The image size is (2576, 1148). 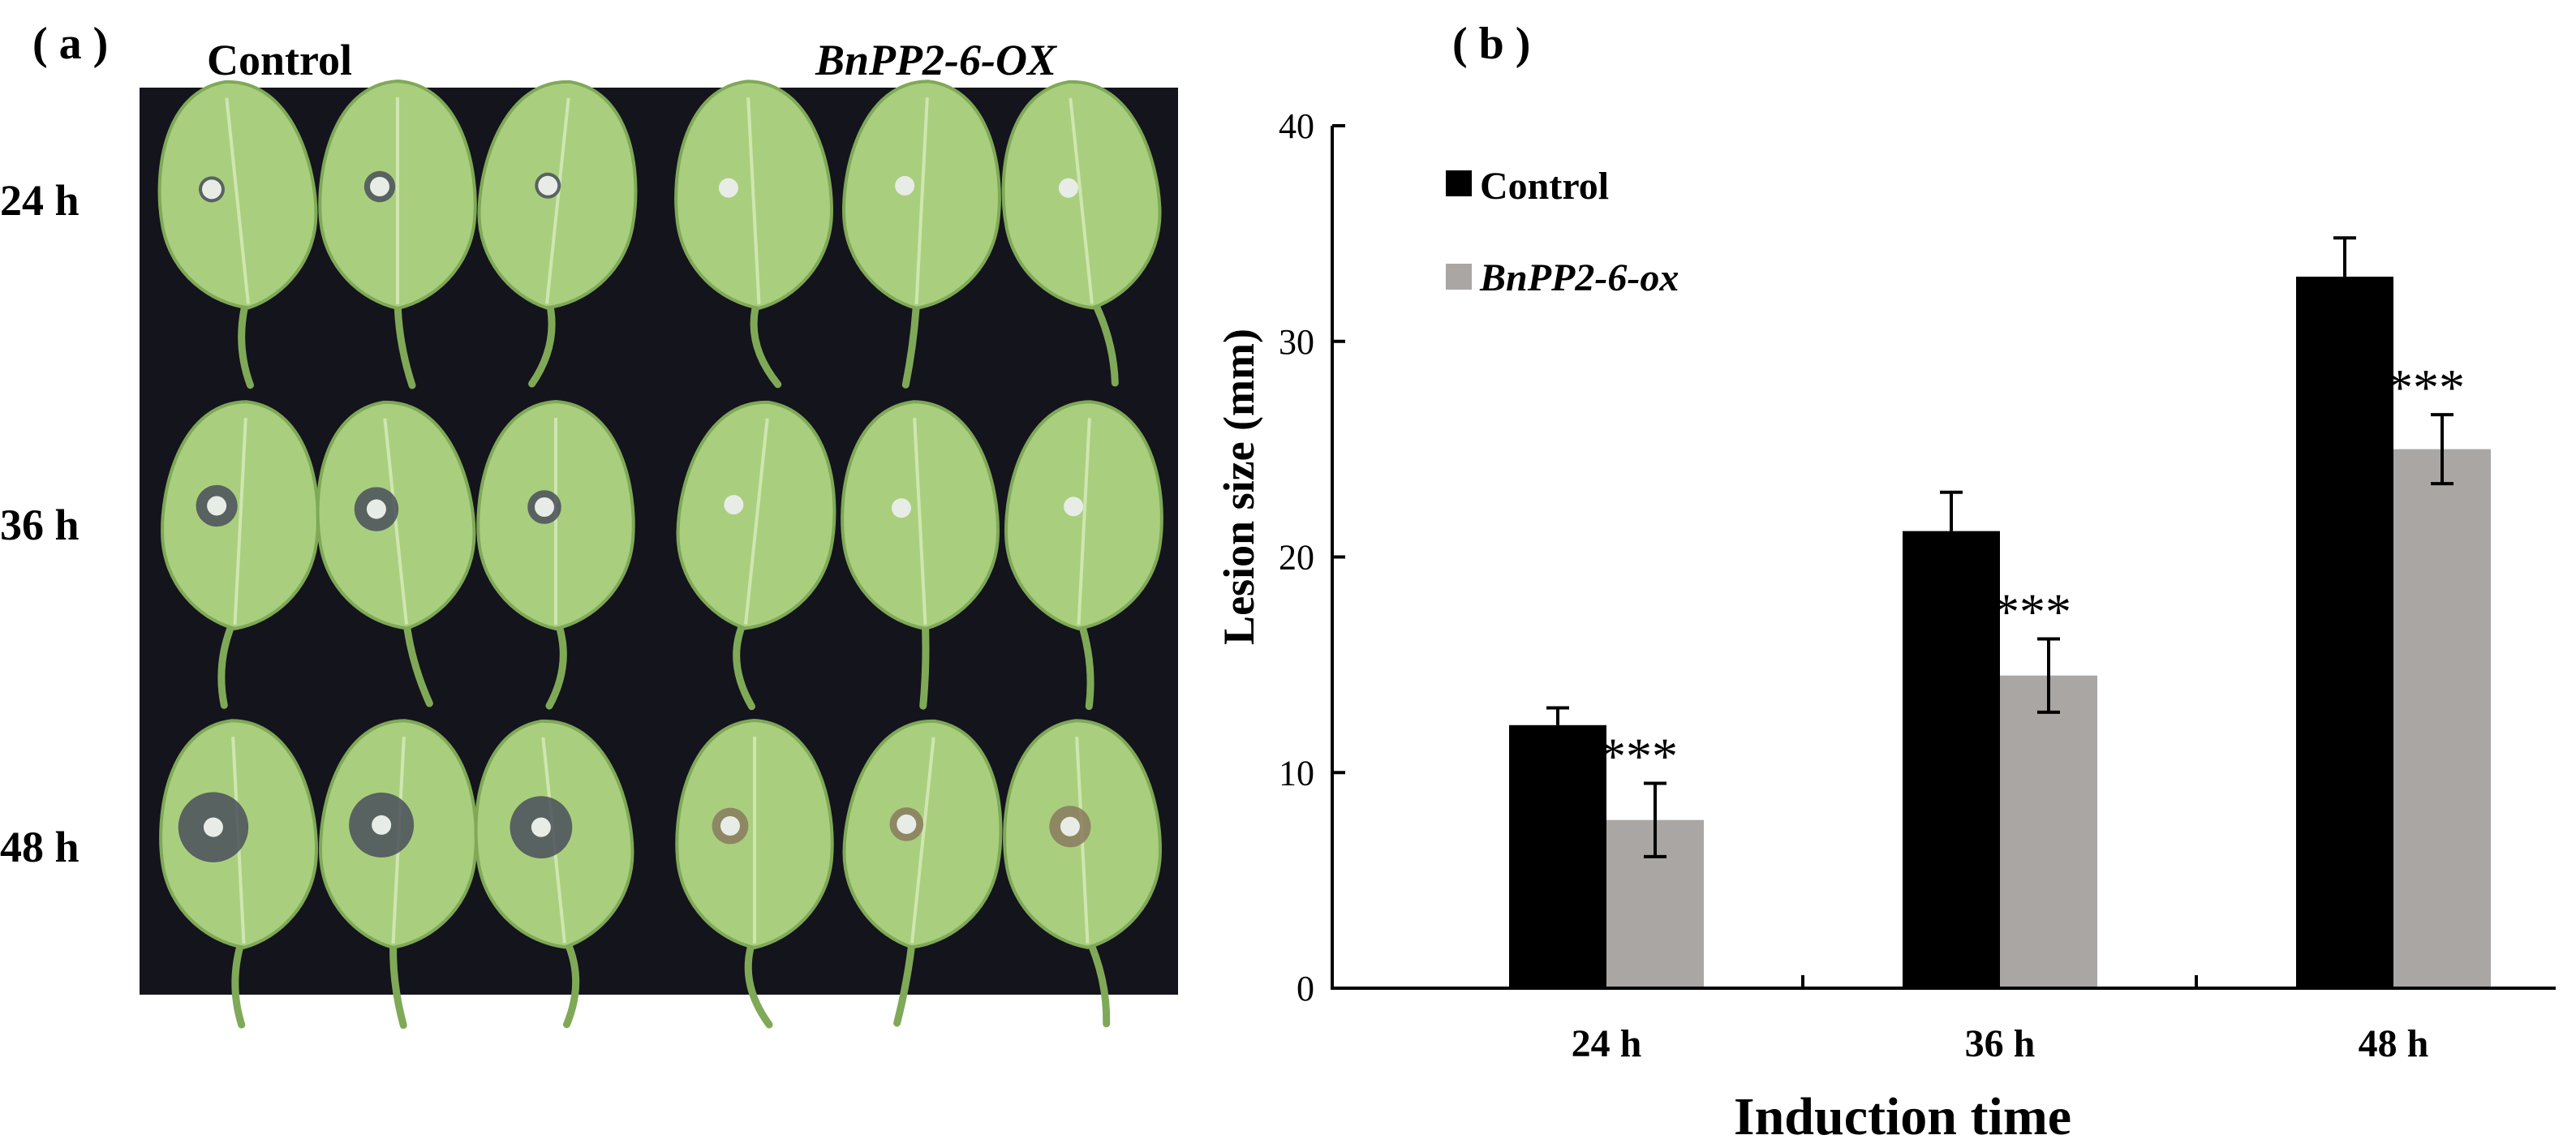 I want to click on y-tick-label: 0, so click(x=1305, y=988).